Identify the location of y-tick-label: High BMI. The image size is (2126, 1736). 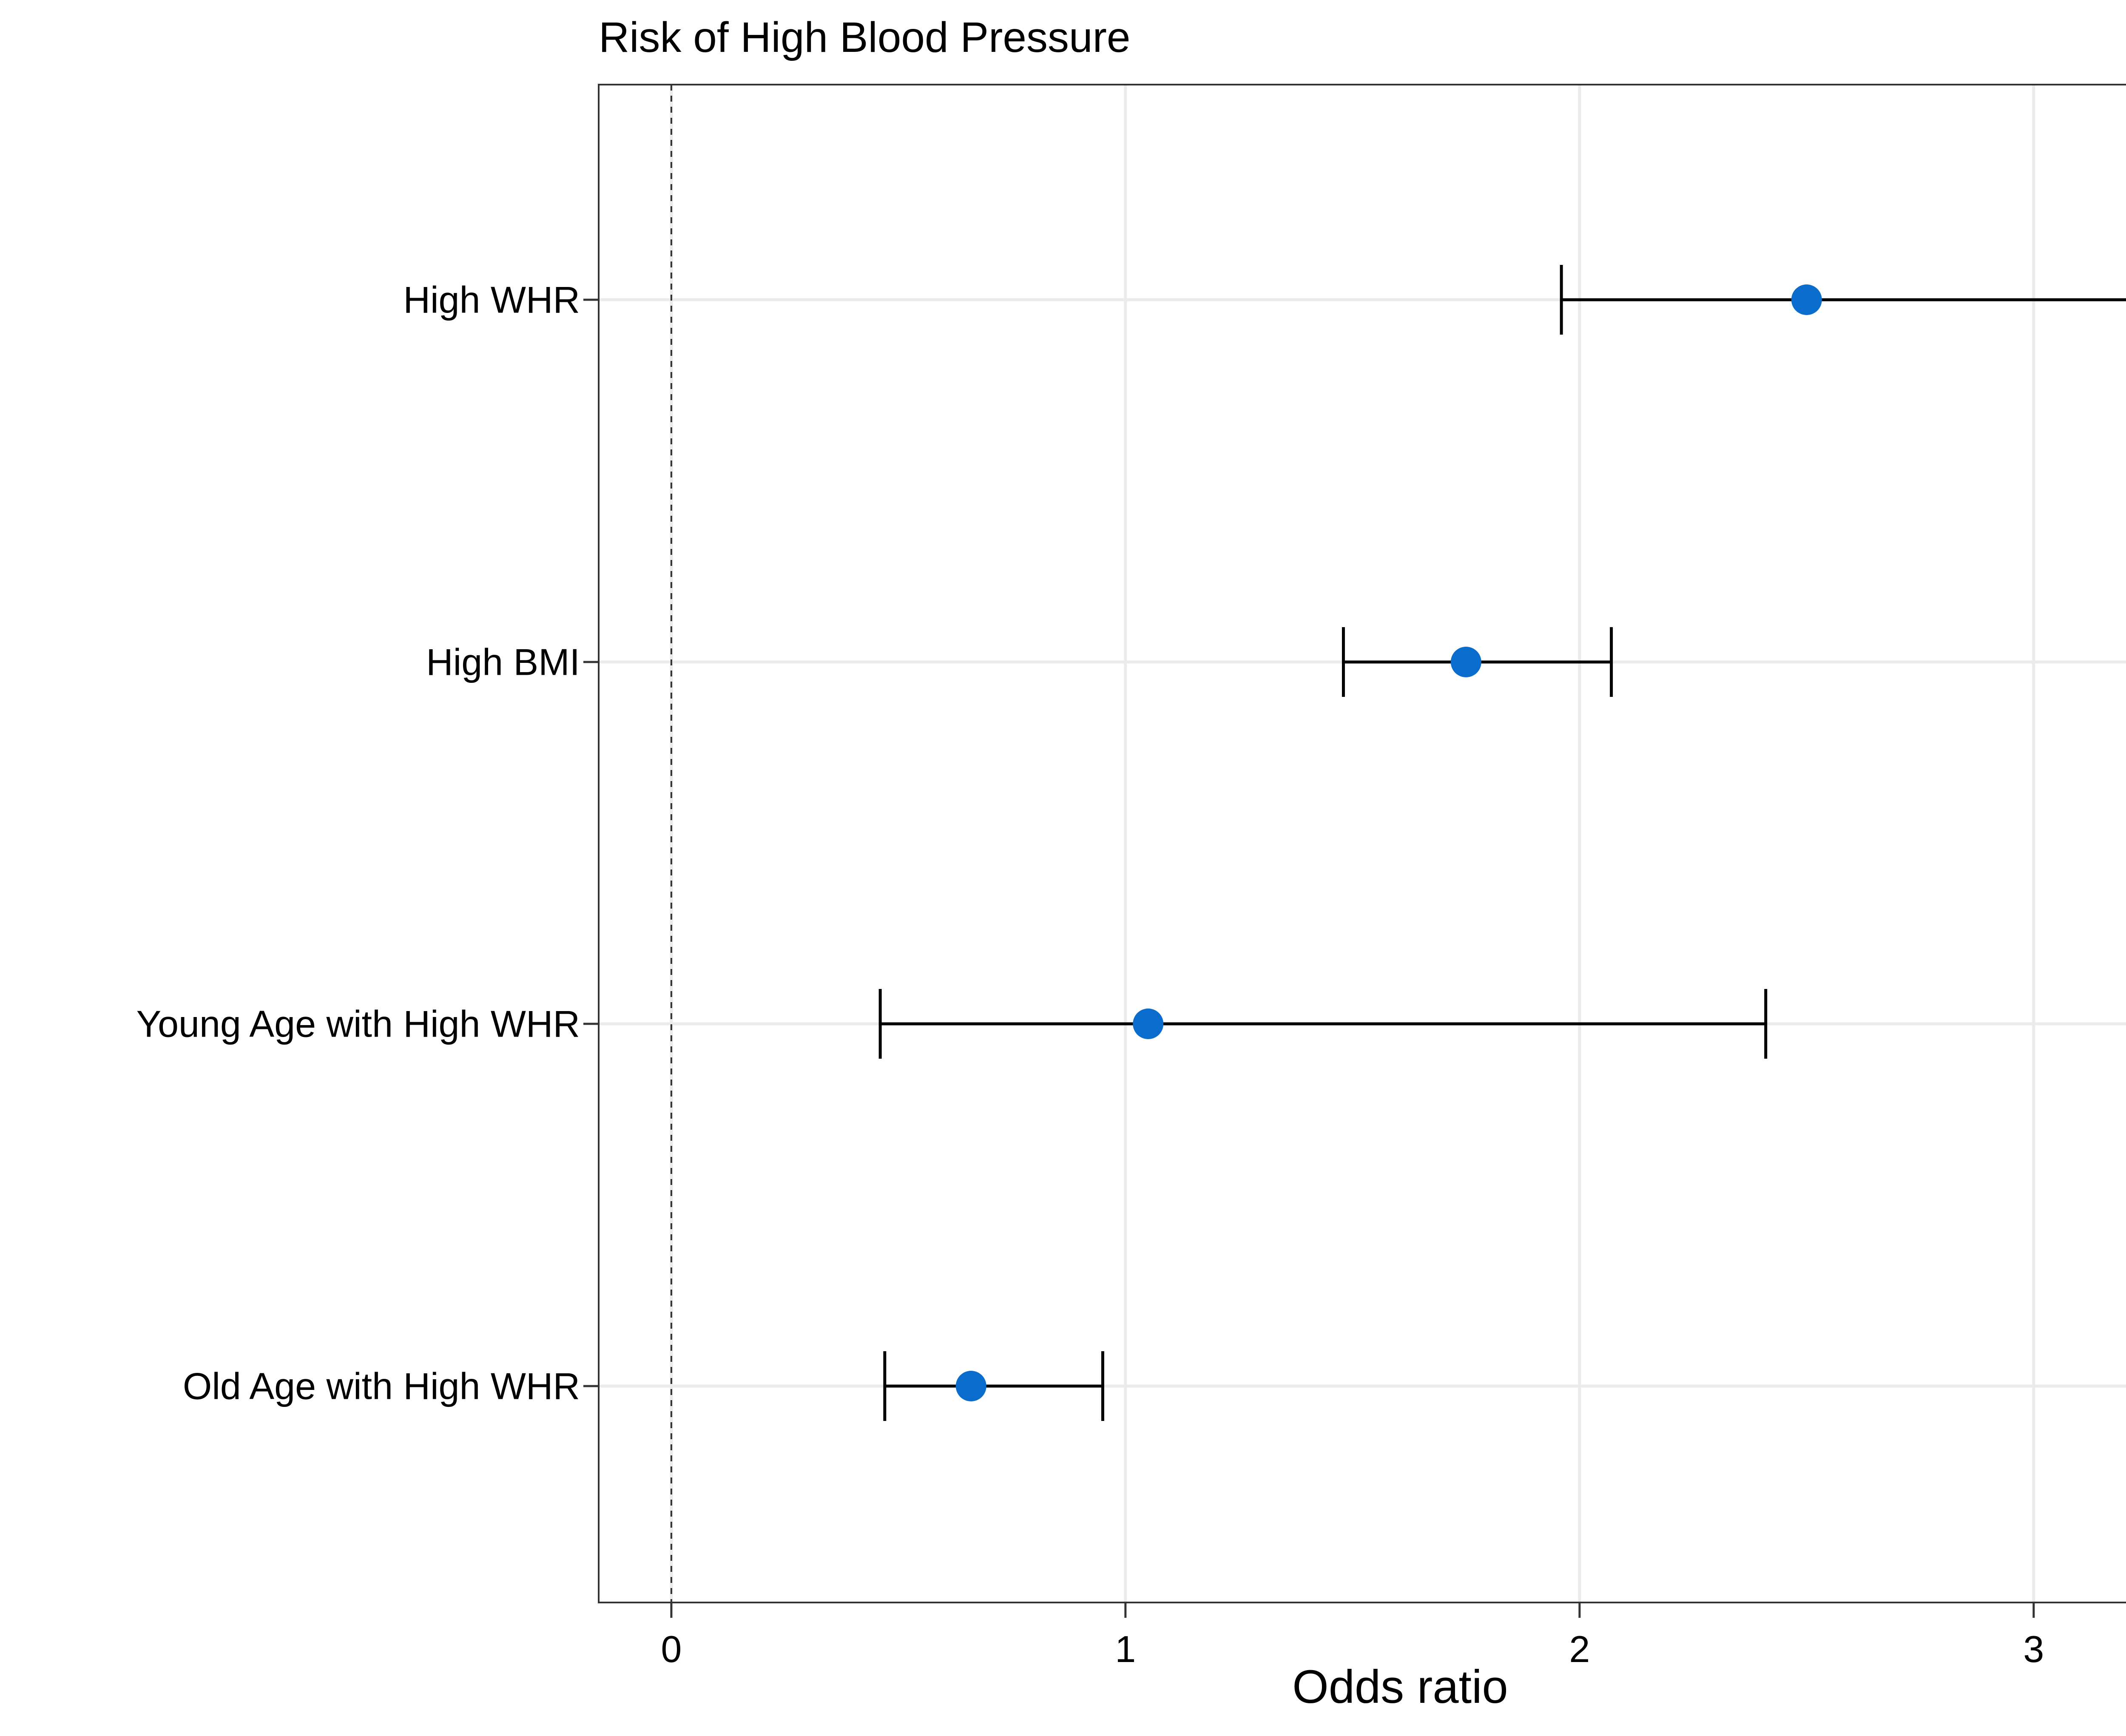
(503, 662).